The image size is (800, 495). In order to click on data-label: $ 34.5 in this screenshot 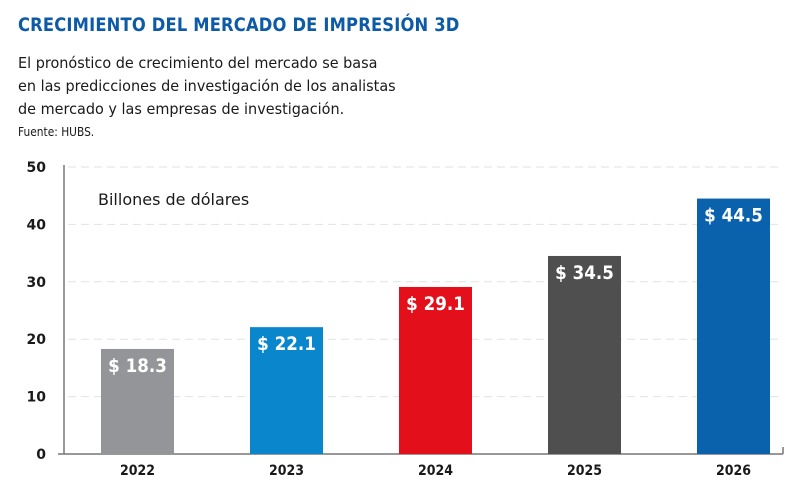, I will do `click(584, 273)`.